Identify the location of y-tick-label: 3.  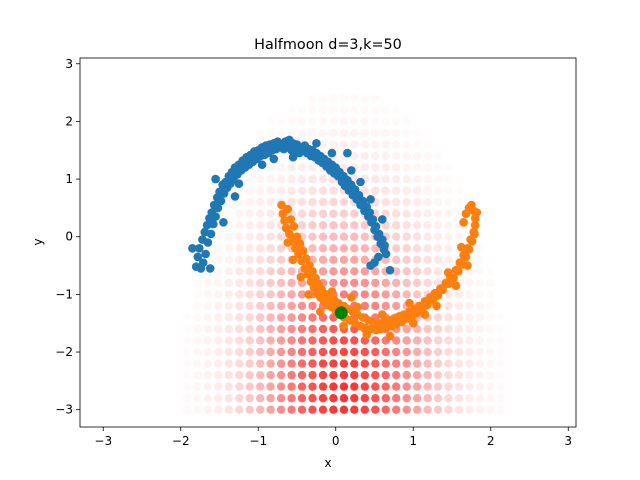
(69, 64).